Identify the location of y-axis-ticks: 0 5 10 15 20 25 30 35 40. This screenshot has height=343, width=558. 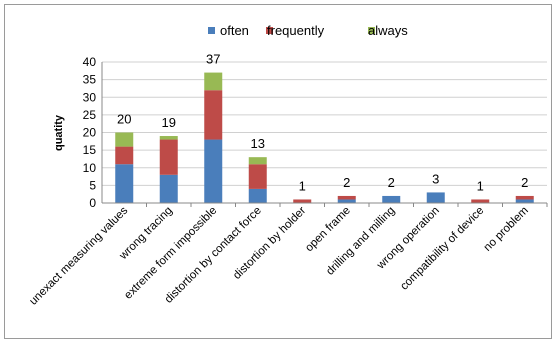
(90, 132).